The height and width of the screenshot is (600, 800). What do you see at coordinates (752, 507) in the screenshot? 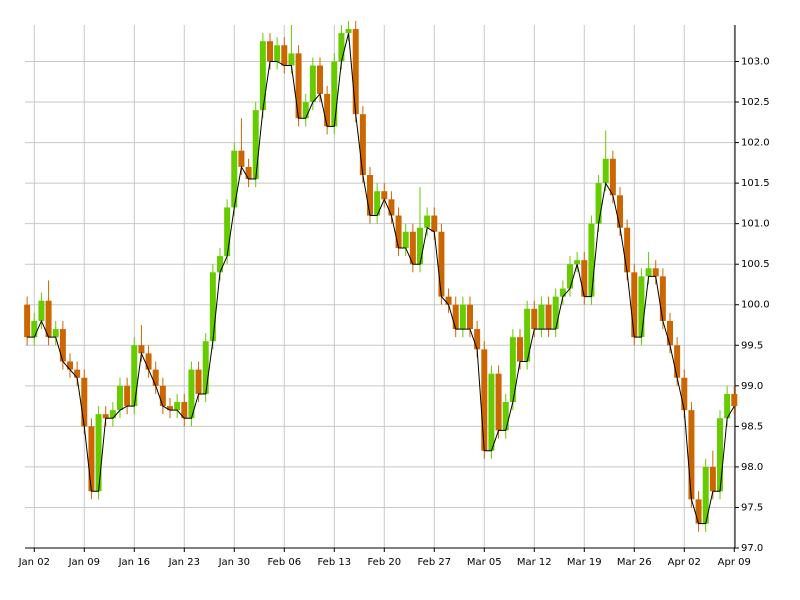
I see `y-tick-label: 97.5` at bounding box center [752, 507].